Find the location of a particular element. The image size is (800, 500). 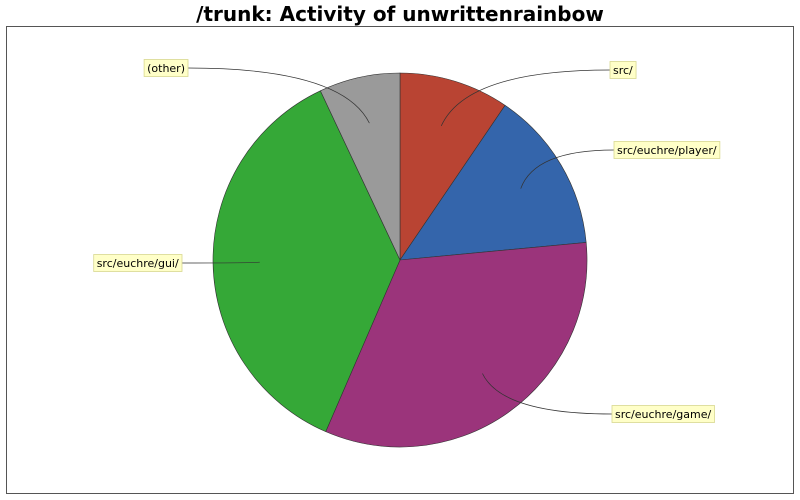

slice-label-src-euchre-game: src/euchre/game/ is located at coordinates (663, 414).